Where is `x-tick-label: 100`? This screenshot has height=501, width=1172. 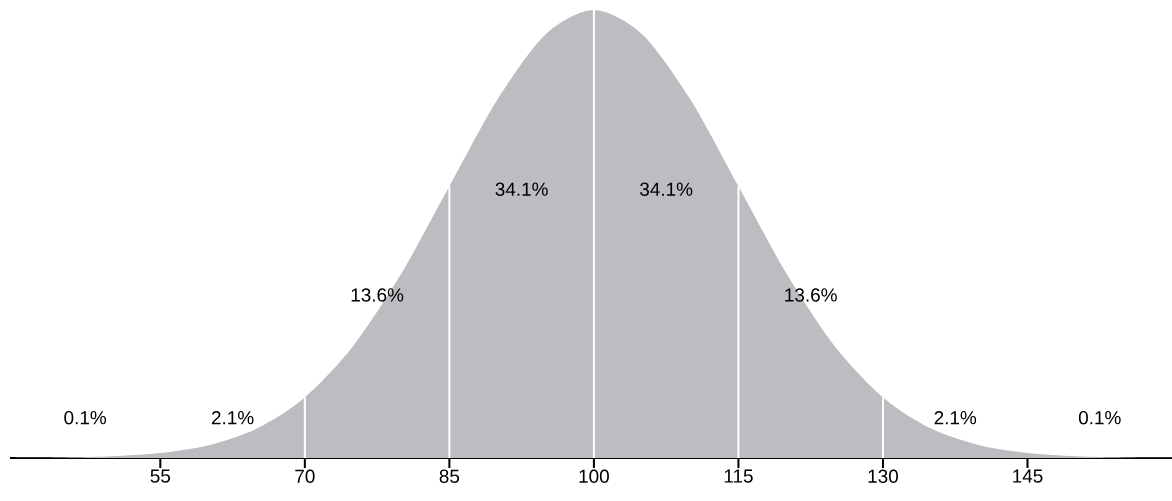 x-tick-label: 100 is located at coordinates (594, 476).